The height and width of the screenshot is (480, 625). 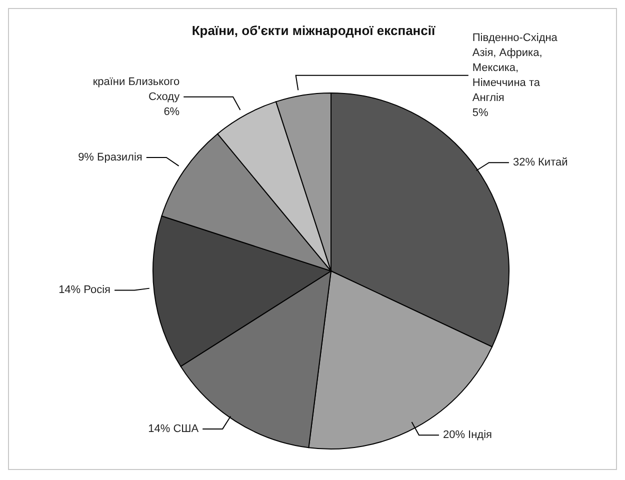 What do you see at coordinates (467, 435) in the screenshot?
I see `slice-label: 20% Індія` at bounding box center [467, 435].